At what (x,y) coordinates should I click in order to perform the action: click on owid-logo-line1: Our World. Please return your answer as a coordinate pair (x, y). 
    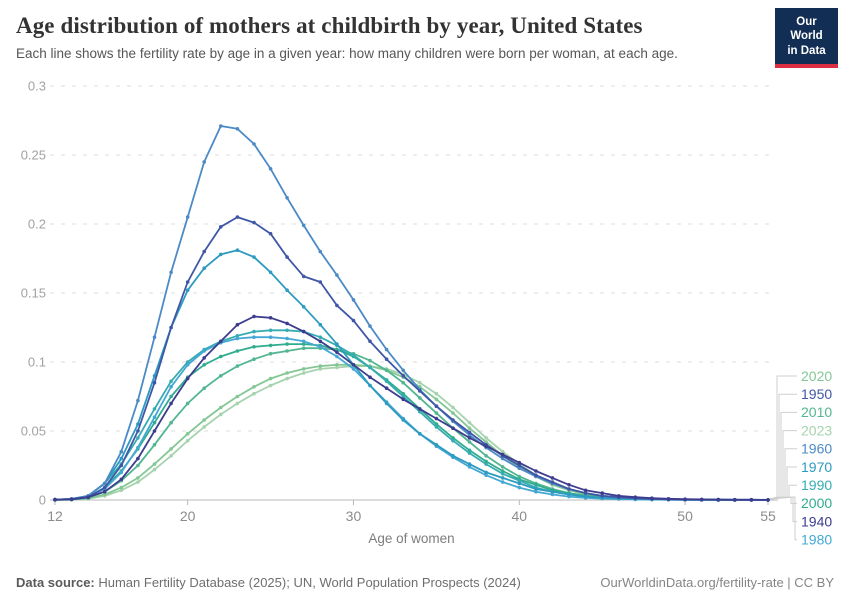
    Looking at the image, I should click on (806, 29).